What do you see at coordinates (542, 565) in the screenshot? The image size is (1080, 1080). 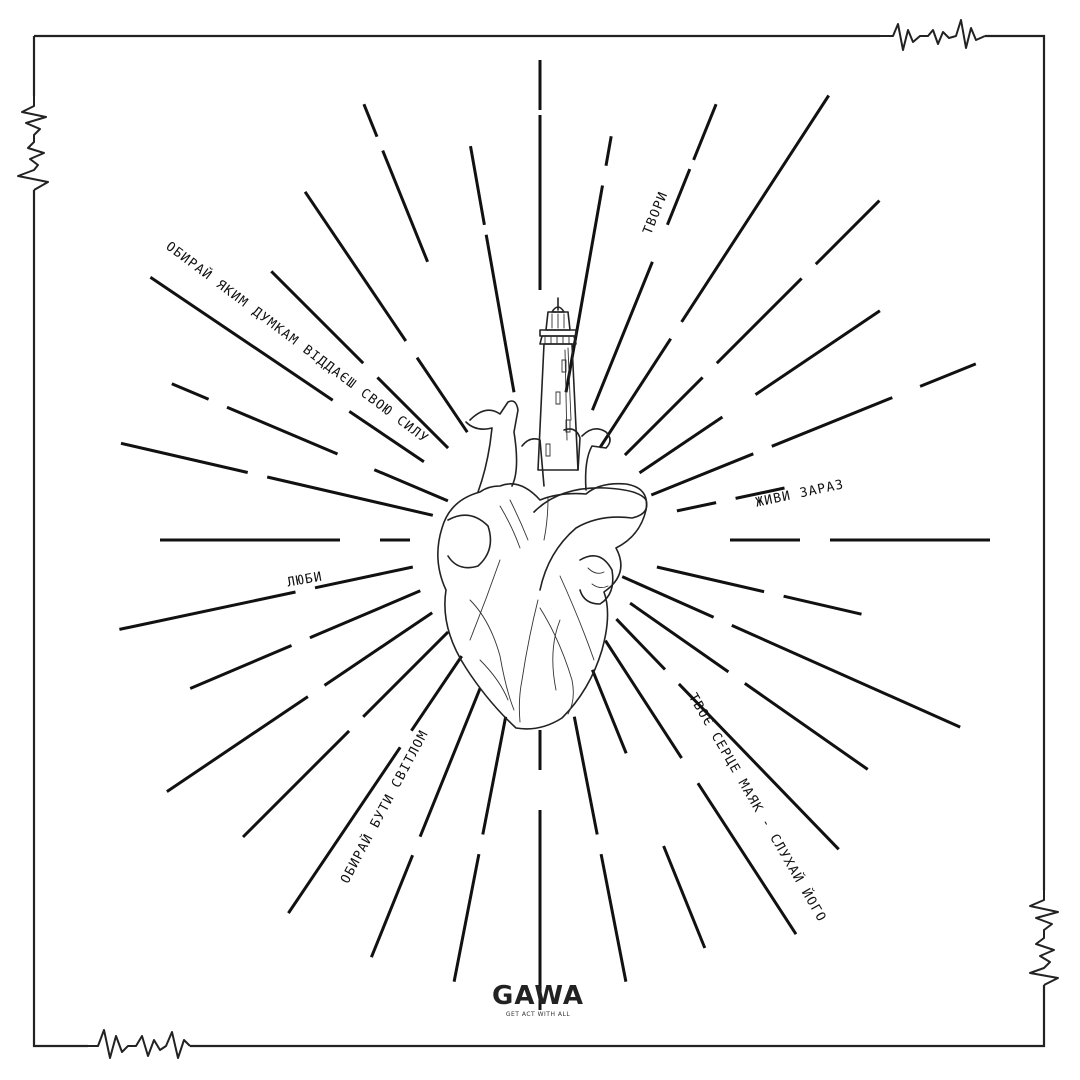 I see `heart-illustration` at bounding box center [542, 565].